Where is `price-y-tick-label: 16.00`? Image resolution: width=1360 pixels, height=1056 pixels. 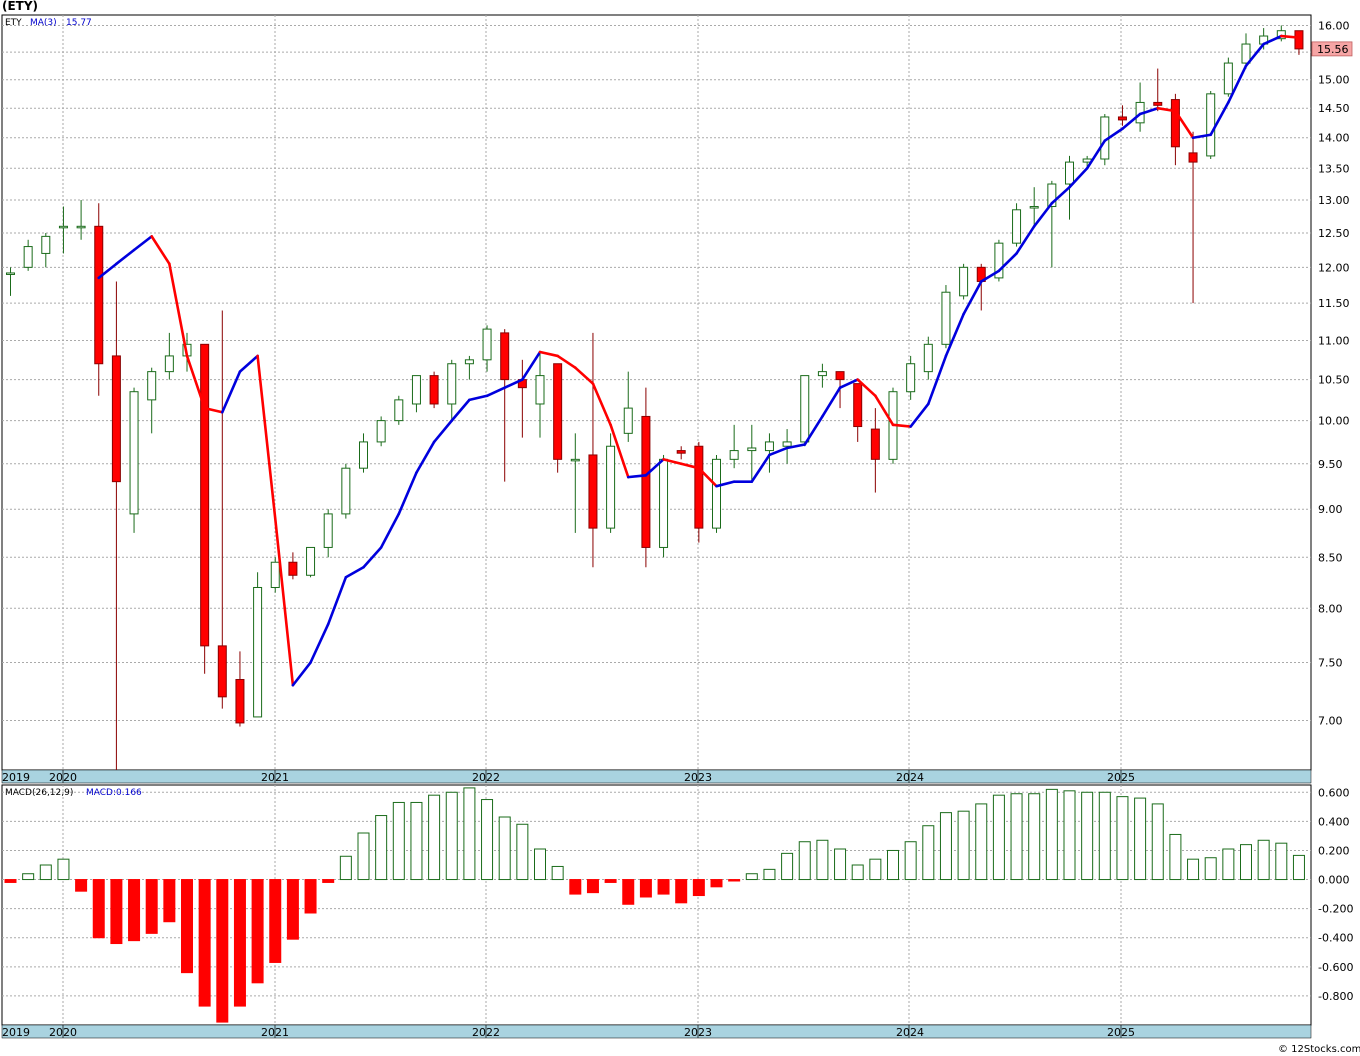
price-y-tick-label: 16.00 is located at coordinates (1334, 25).